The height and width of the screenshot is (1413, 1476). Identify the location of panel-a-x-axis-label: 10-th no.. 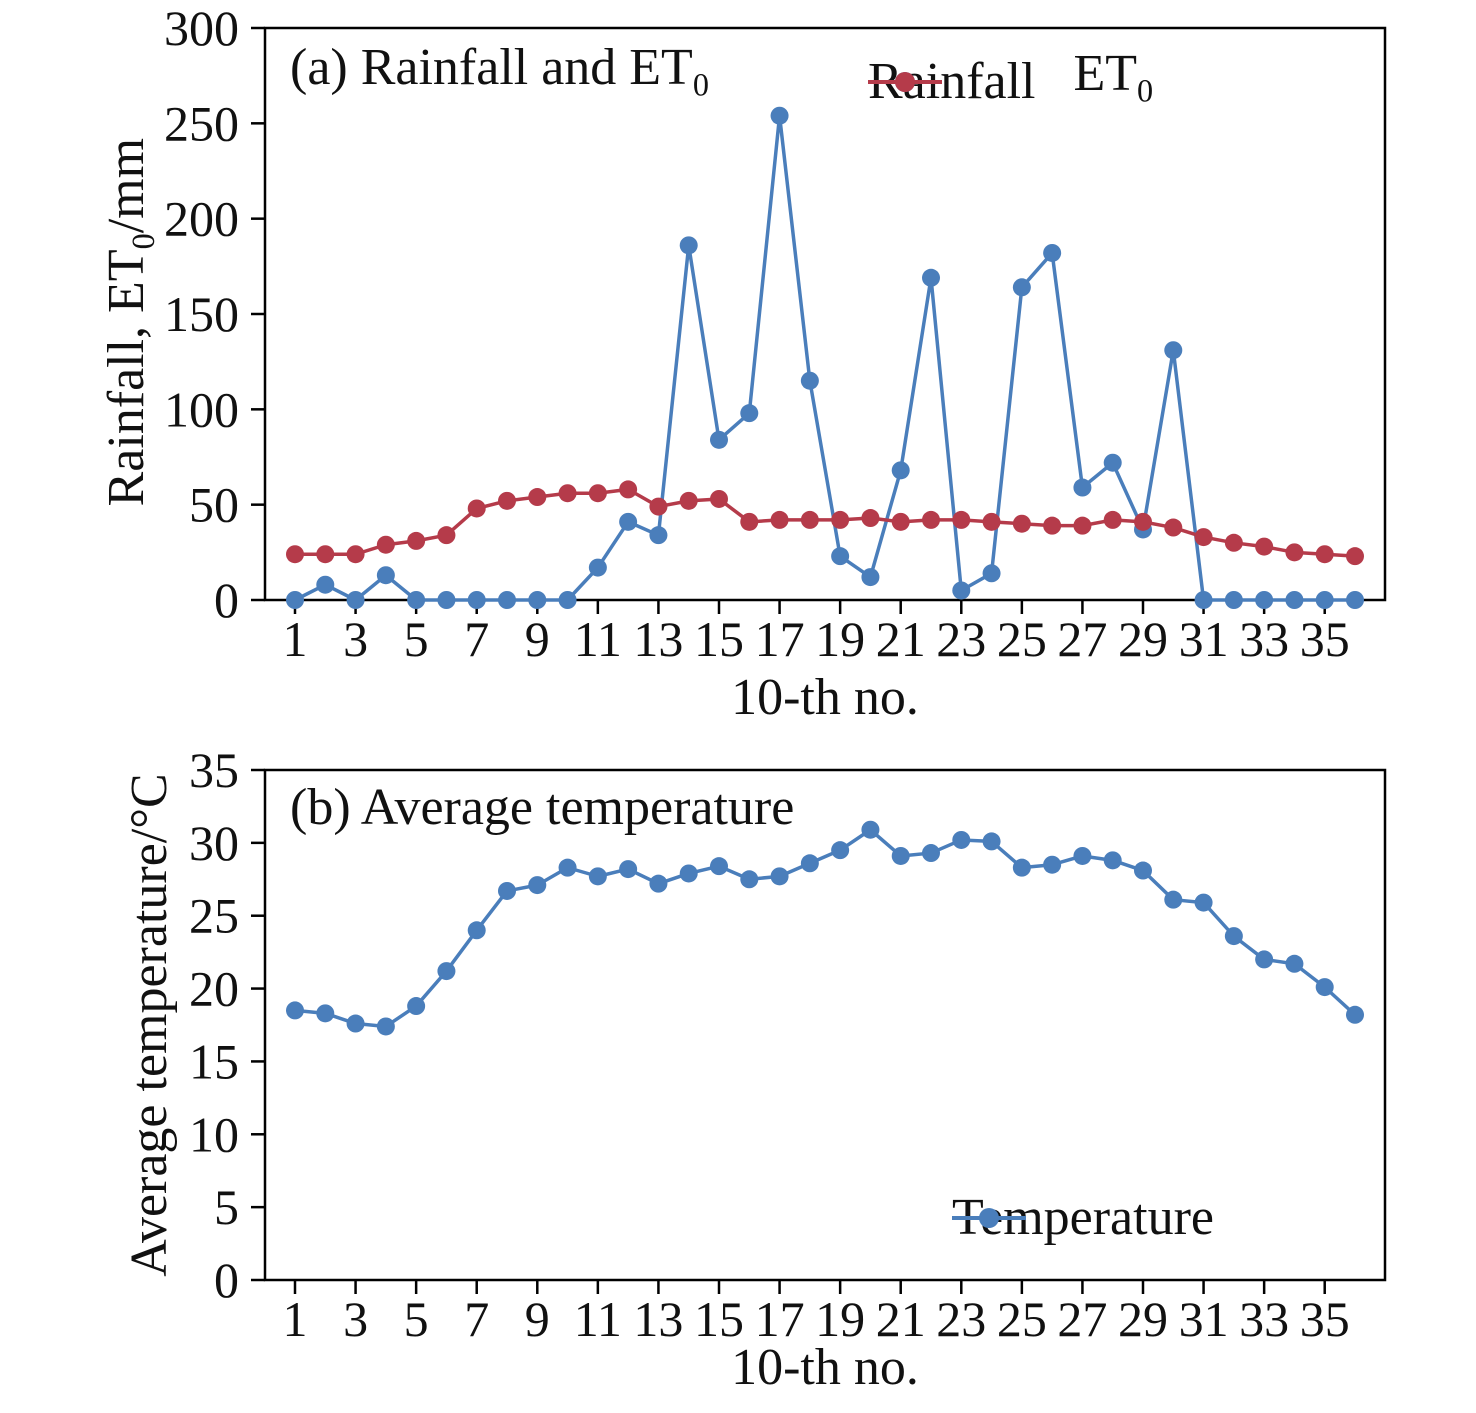
(825, 697).